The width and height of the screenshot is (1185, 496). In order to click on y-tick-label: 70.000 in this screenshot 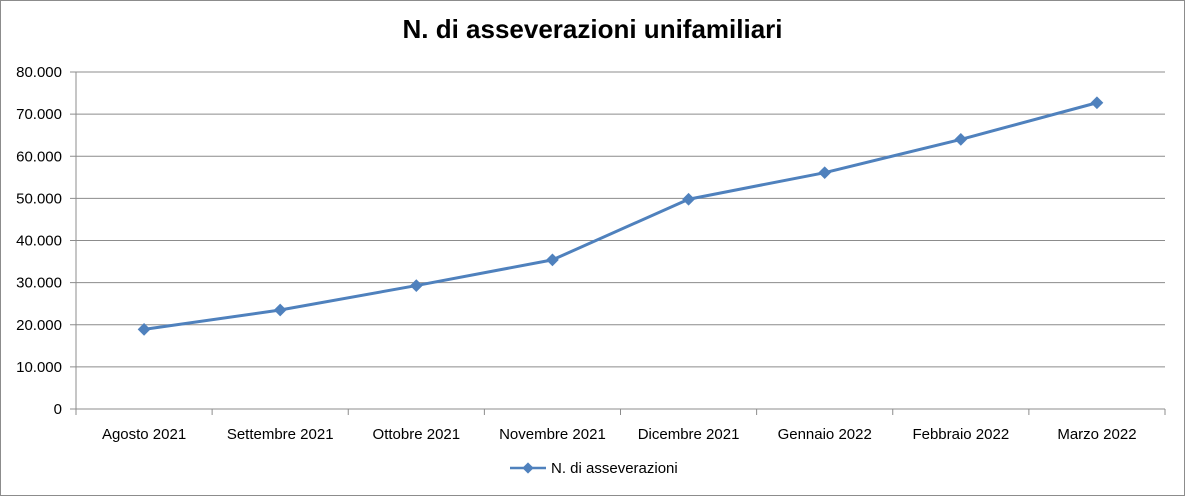, I will do `click(39, 114)`.